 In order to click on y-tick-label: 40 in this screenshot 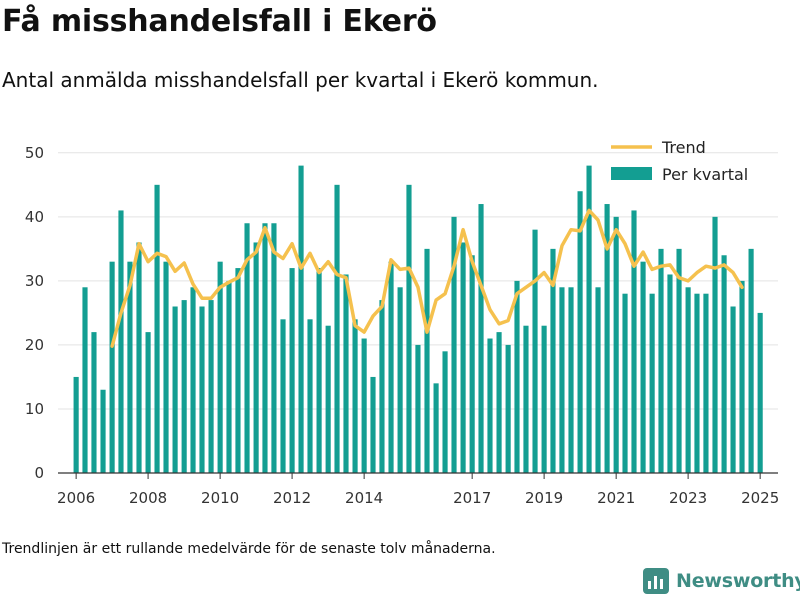, I will do `click(34, 217)`.